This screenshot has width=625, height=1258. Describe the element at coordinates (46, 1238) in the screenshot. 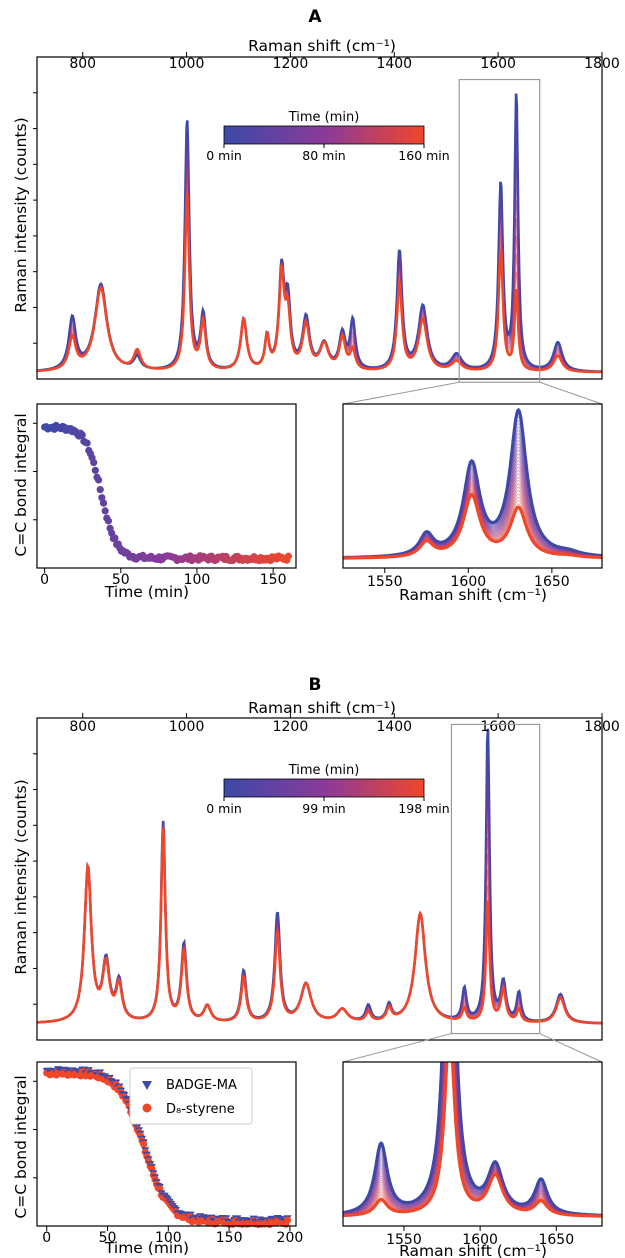

I see `b-kin-x-tick-label: 0` at that location.